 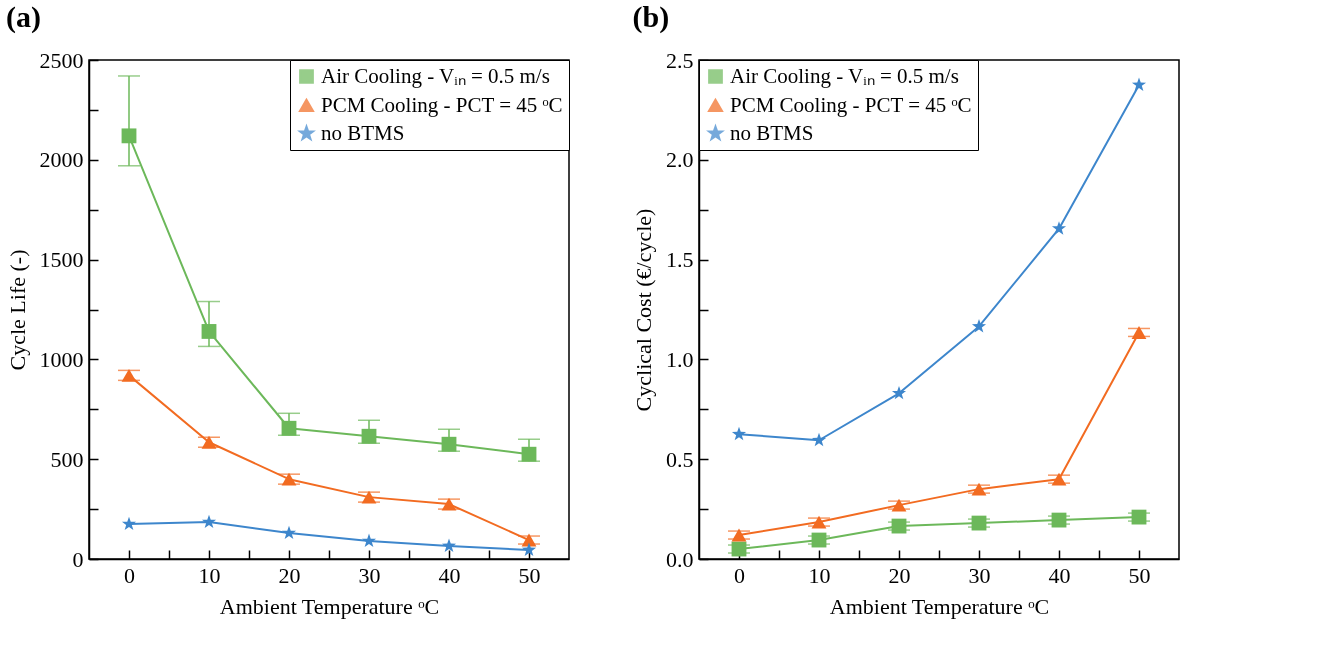 I want to click on y-tick-label: 2.5, so click(x=680, y=60).